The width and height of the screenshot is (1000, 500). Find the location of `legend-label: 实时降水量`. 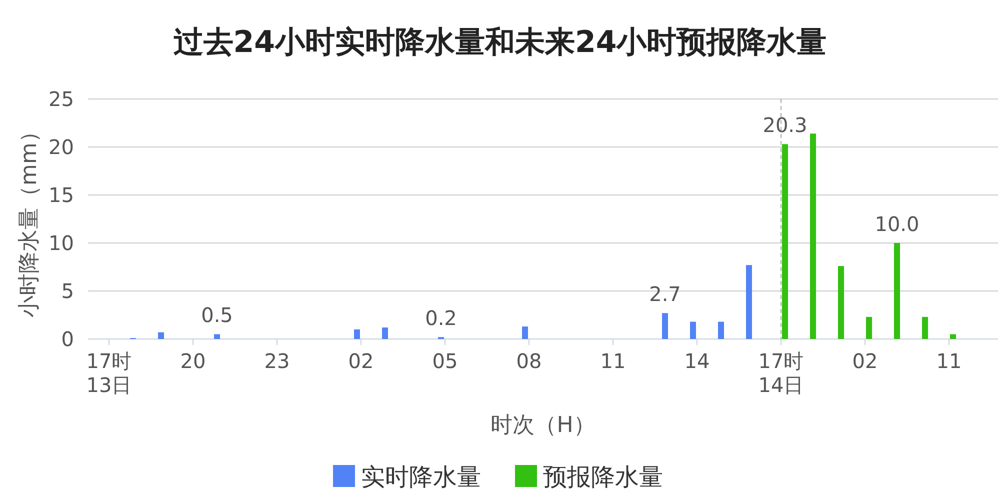

legend-label: 实时降水量 is located at coordinates (421, 477).